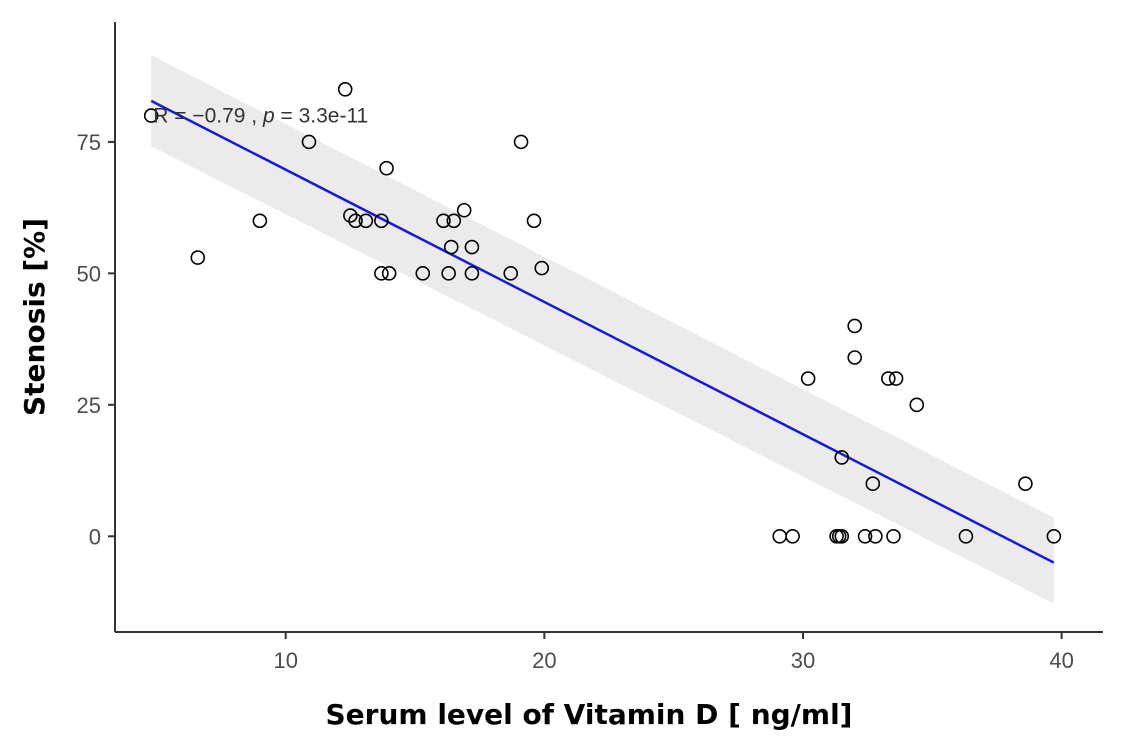 The image size is (1132, 752). Describe the element at coordinates (95, 536) in the screenshot. I see `y-tick-label: 0` at that location.